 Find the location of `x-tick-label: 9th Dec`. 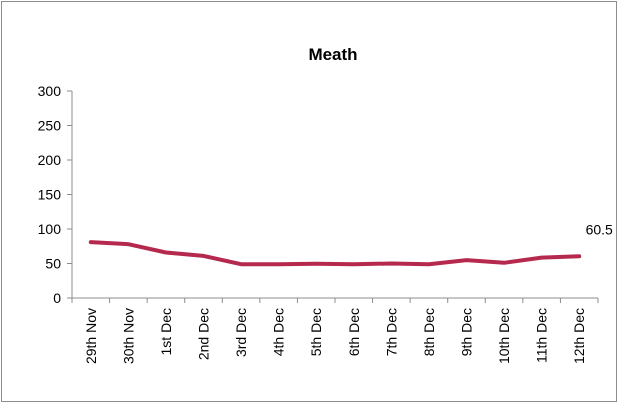

x-tick-label: 9th Dec is located at coordinates (467, 332).